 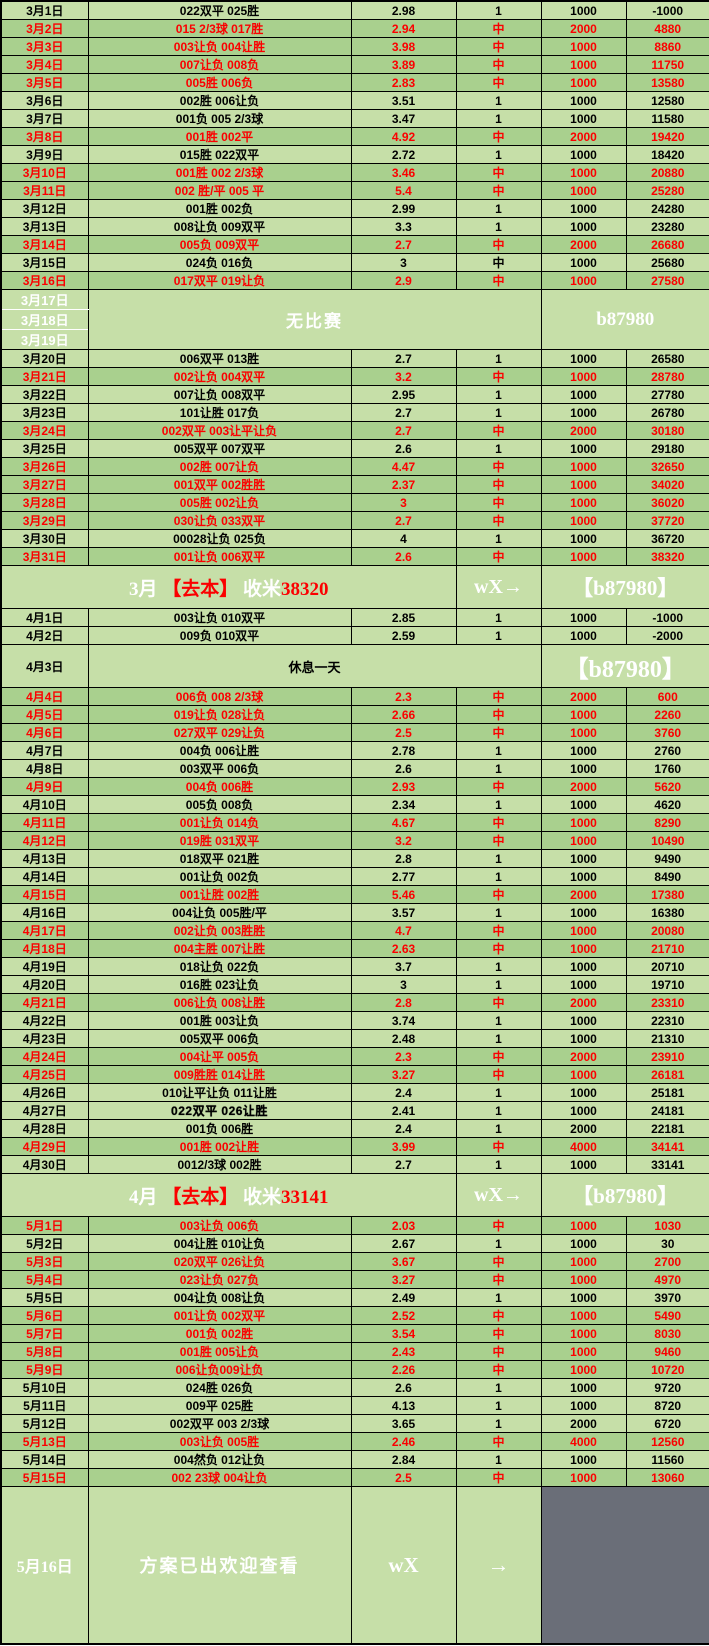 I want to click on odds-cell: 2.03, so click(x=403, y=1225).